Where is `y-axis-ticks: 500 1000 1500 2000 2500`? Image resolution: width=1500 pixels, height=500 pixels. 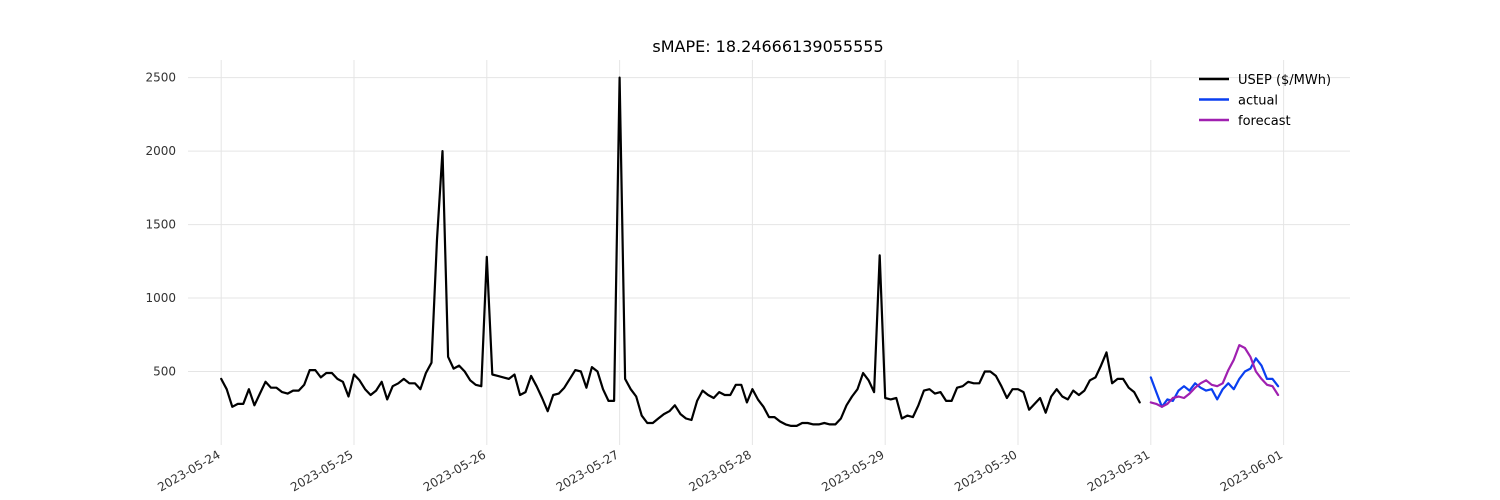 y-axis-ticks: 500 1000 1500 2000 2500 is located at coordinates (160, 225).